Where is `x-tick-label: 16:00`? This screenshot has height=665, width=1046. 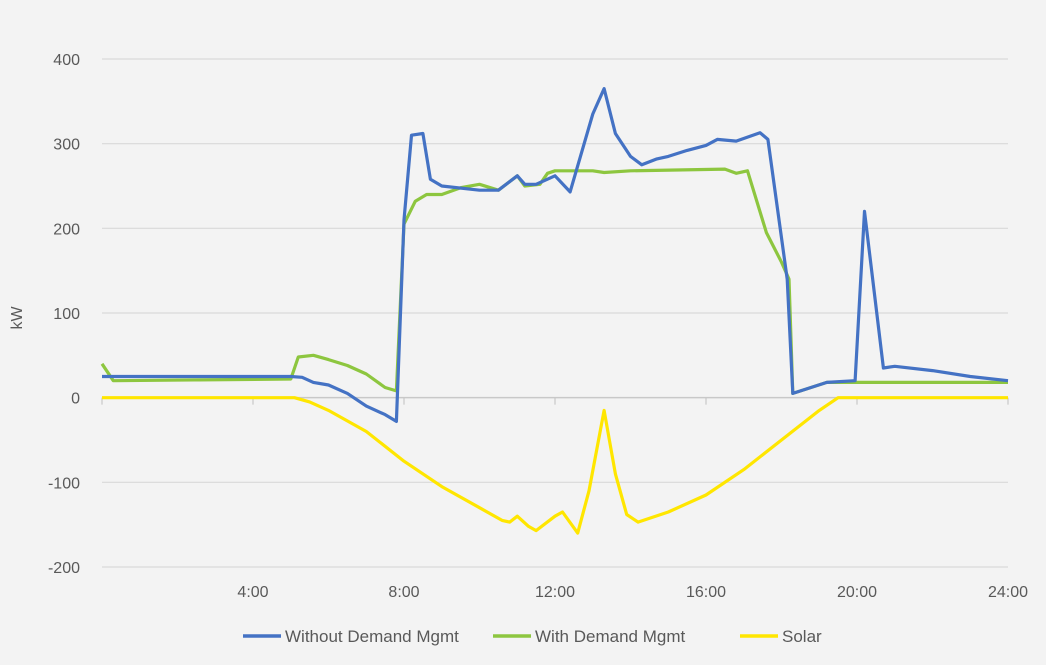
x-tick-label: 16:00 is located at coordinates (706, 592).